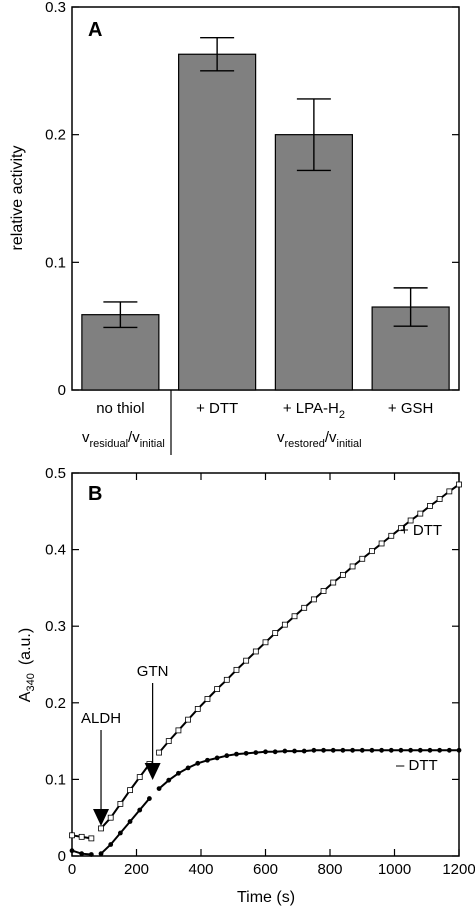  What do you see at coordinates (95, 494) in the screenshot?
I see `panel-b-label: B` at bounding box center [95, 494].